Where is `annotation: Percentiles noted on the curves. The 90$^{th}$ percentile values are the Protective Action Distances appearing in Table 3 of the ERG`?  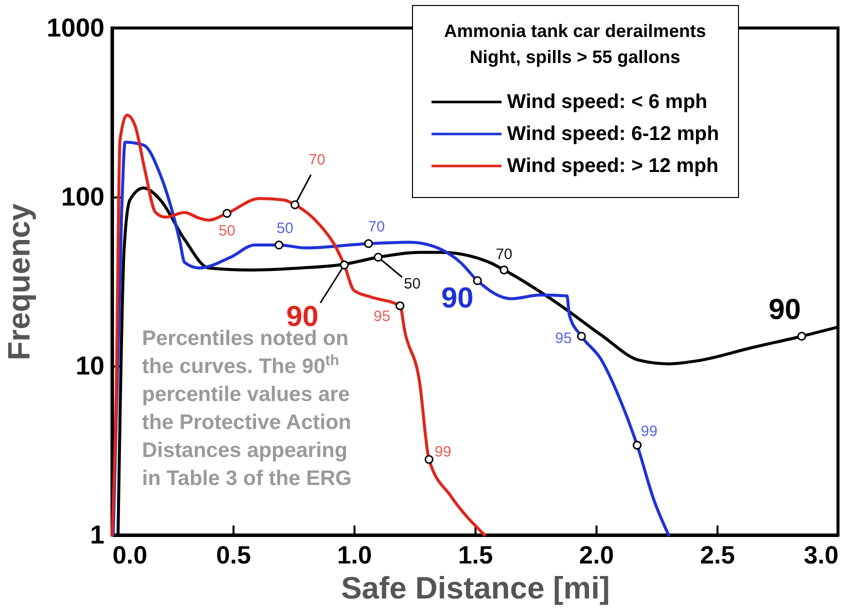 annotation: Percentiles noted on the curves. The 90$^{th}$ percentile values are the Protective Action Distances appearing in Table 3 of the ERG is located at coordinates (247, 408).